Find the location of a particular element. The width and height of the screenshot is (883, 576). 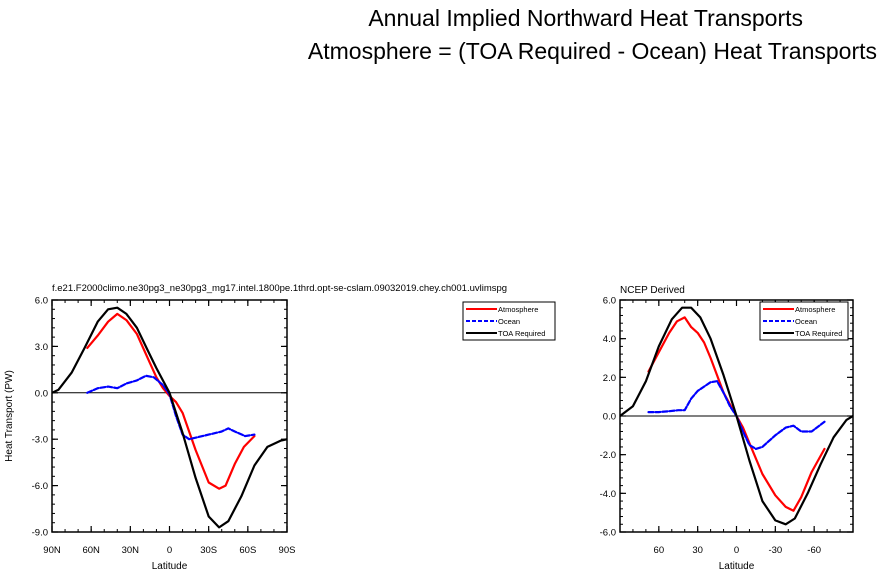

right-y-tick-label: -6.0 is located at coordinates (608, 533).